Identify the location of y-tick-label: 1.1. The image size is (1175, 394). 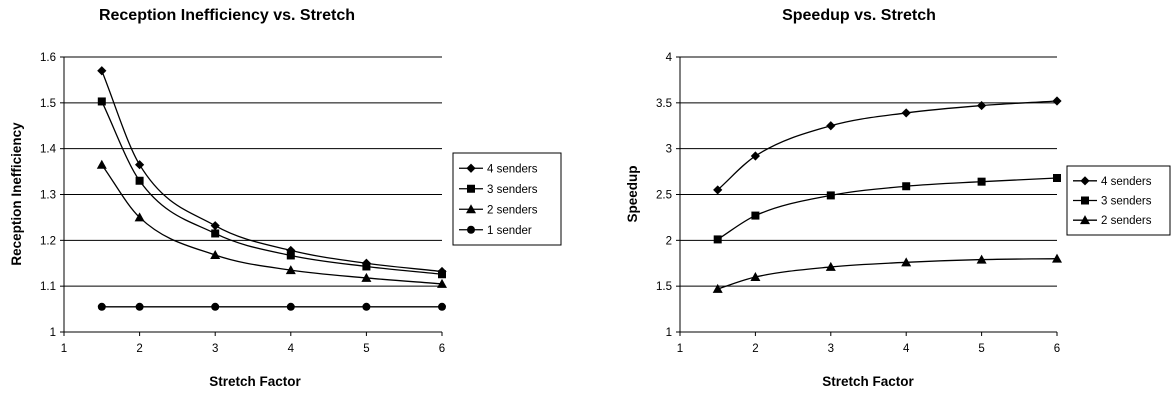
(48, 287).